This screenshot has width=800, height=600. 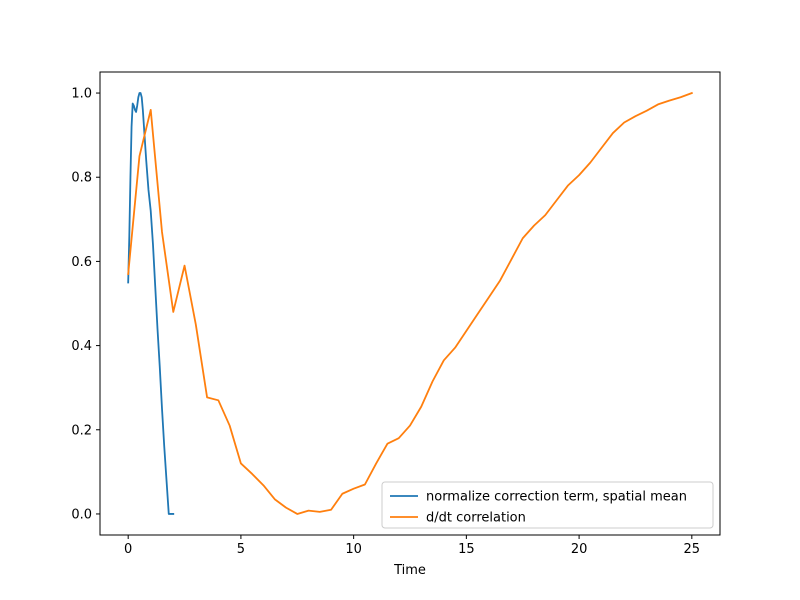 I want to click on x-axis-ticks: 0 5 10 15 20 25, so click(x=412, y=546).